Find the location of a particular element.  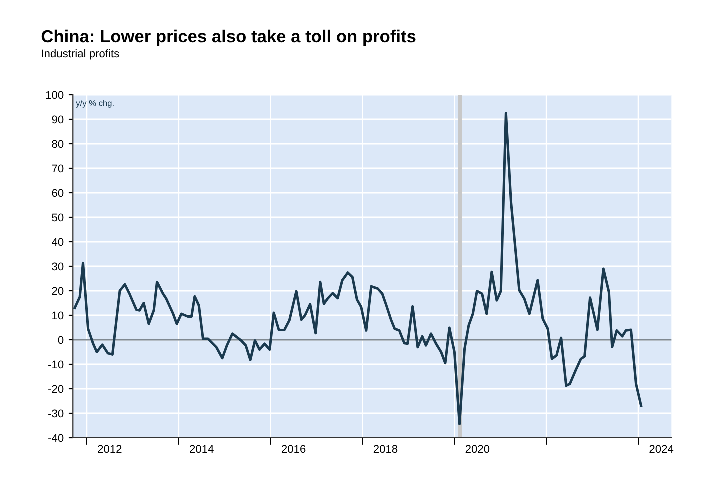

y-tick-label: 20 is located at coordinates (58, 291).